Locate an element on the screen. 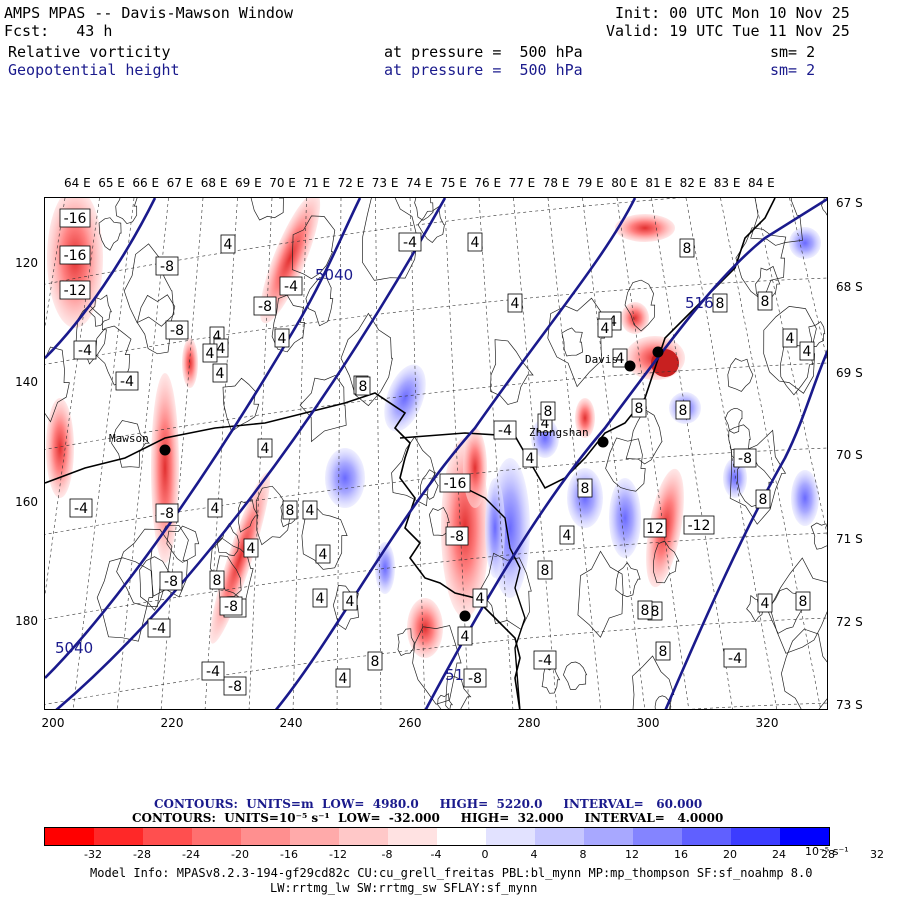  station-label: Mawson is located at coordinates (129, 438).